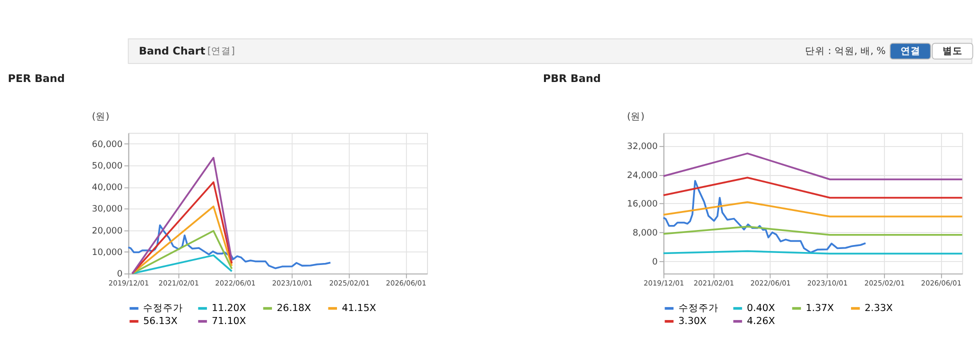 The width and height of the screenshot is (978, 361). I want to click on text: Band Chart, so click(172, 52).